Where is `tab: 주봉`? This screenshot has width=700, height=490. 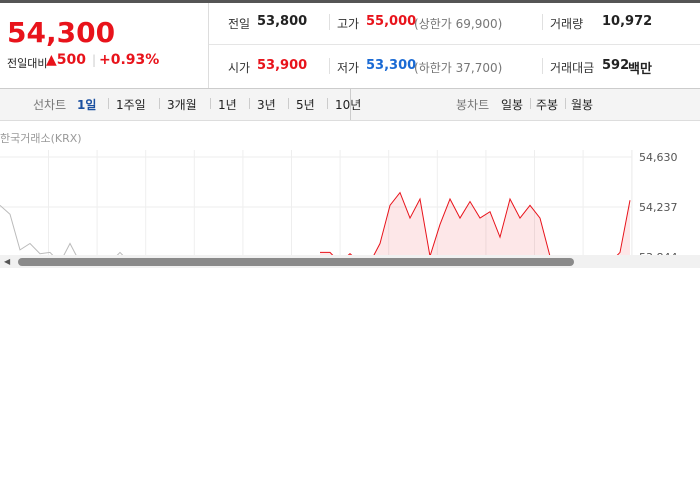
tab: 주봉 is located at coordinates (547, 105).